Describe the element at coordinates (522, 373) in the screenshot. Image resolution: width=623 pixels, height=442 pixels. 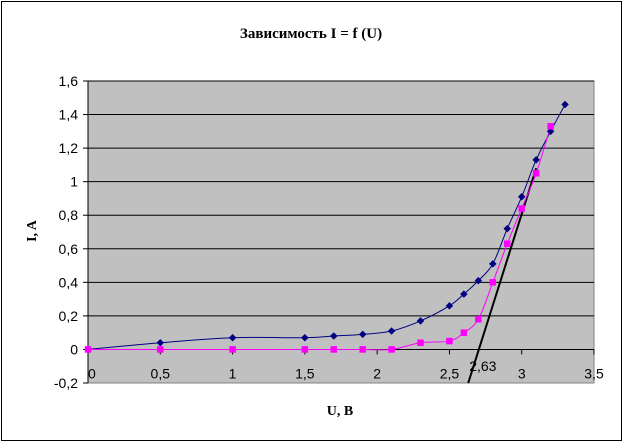
I see `x-tick-label: 3` at that location.